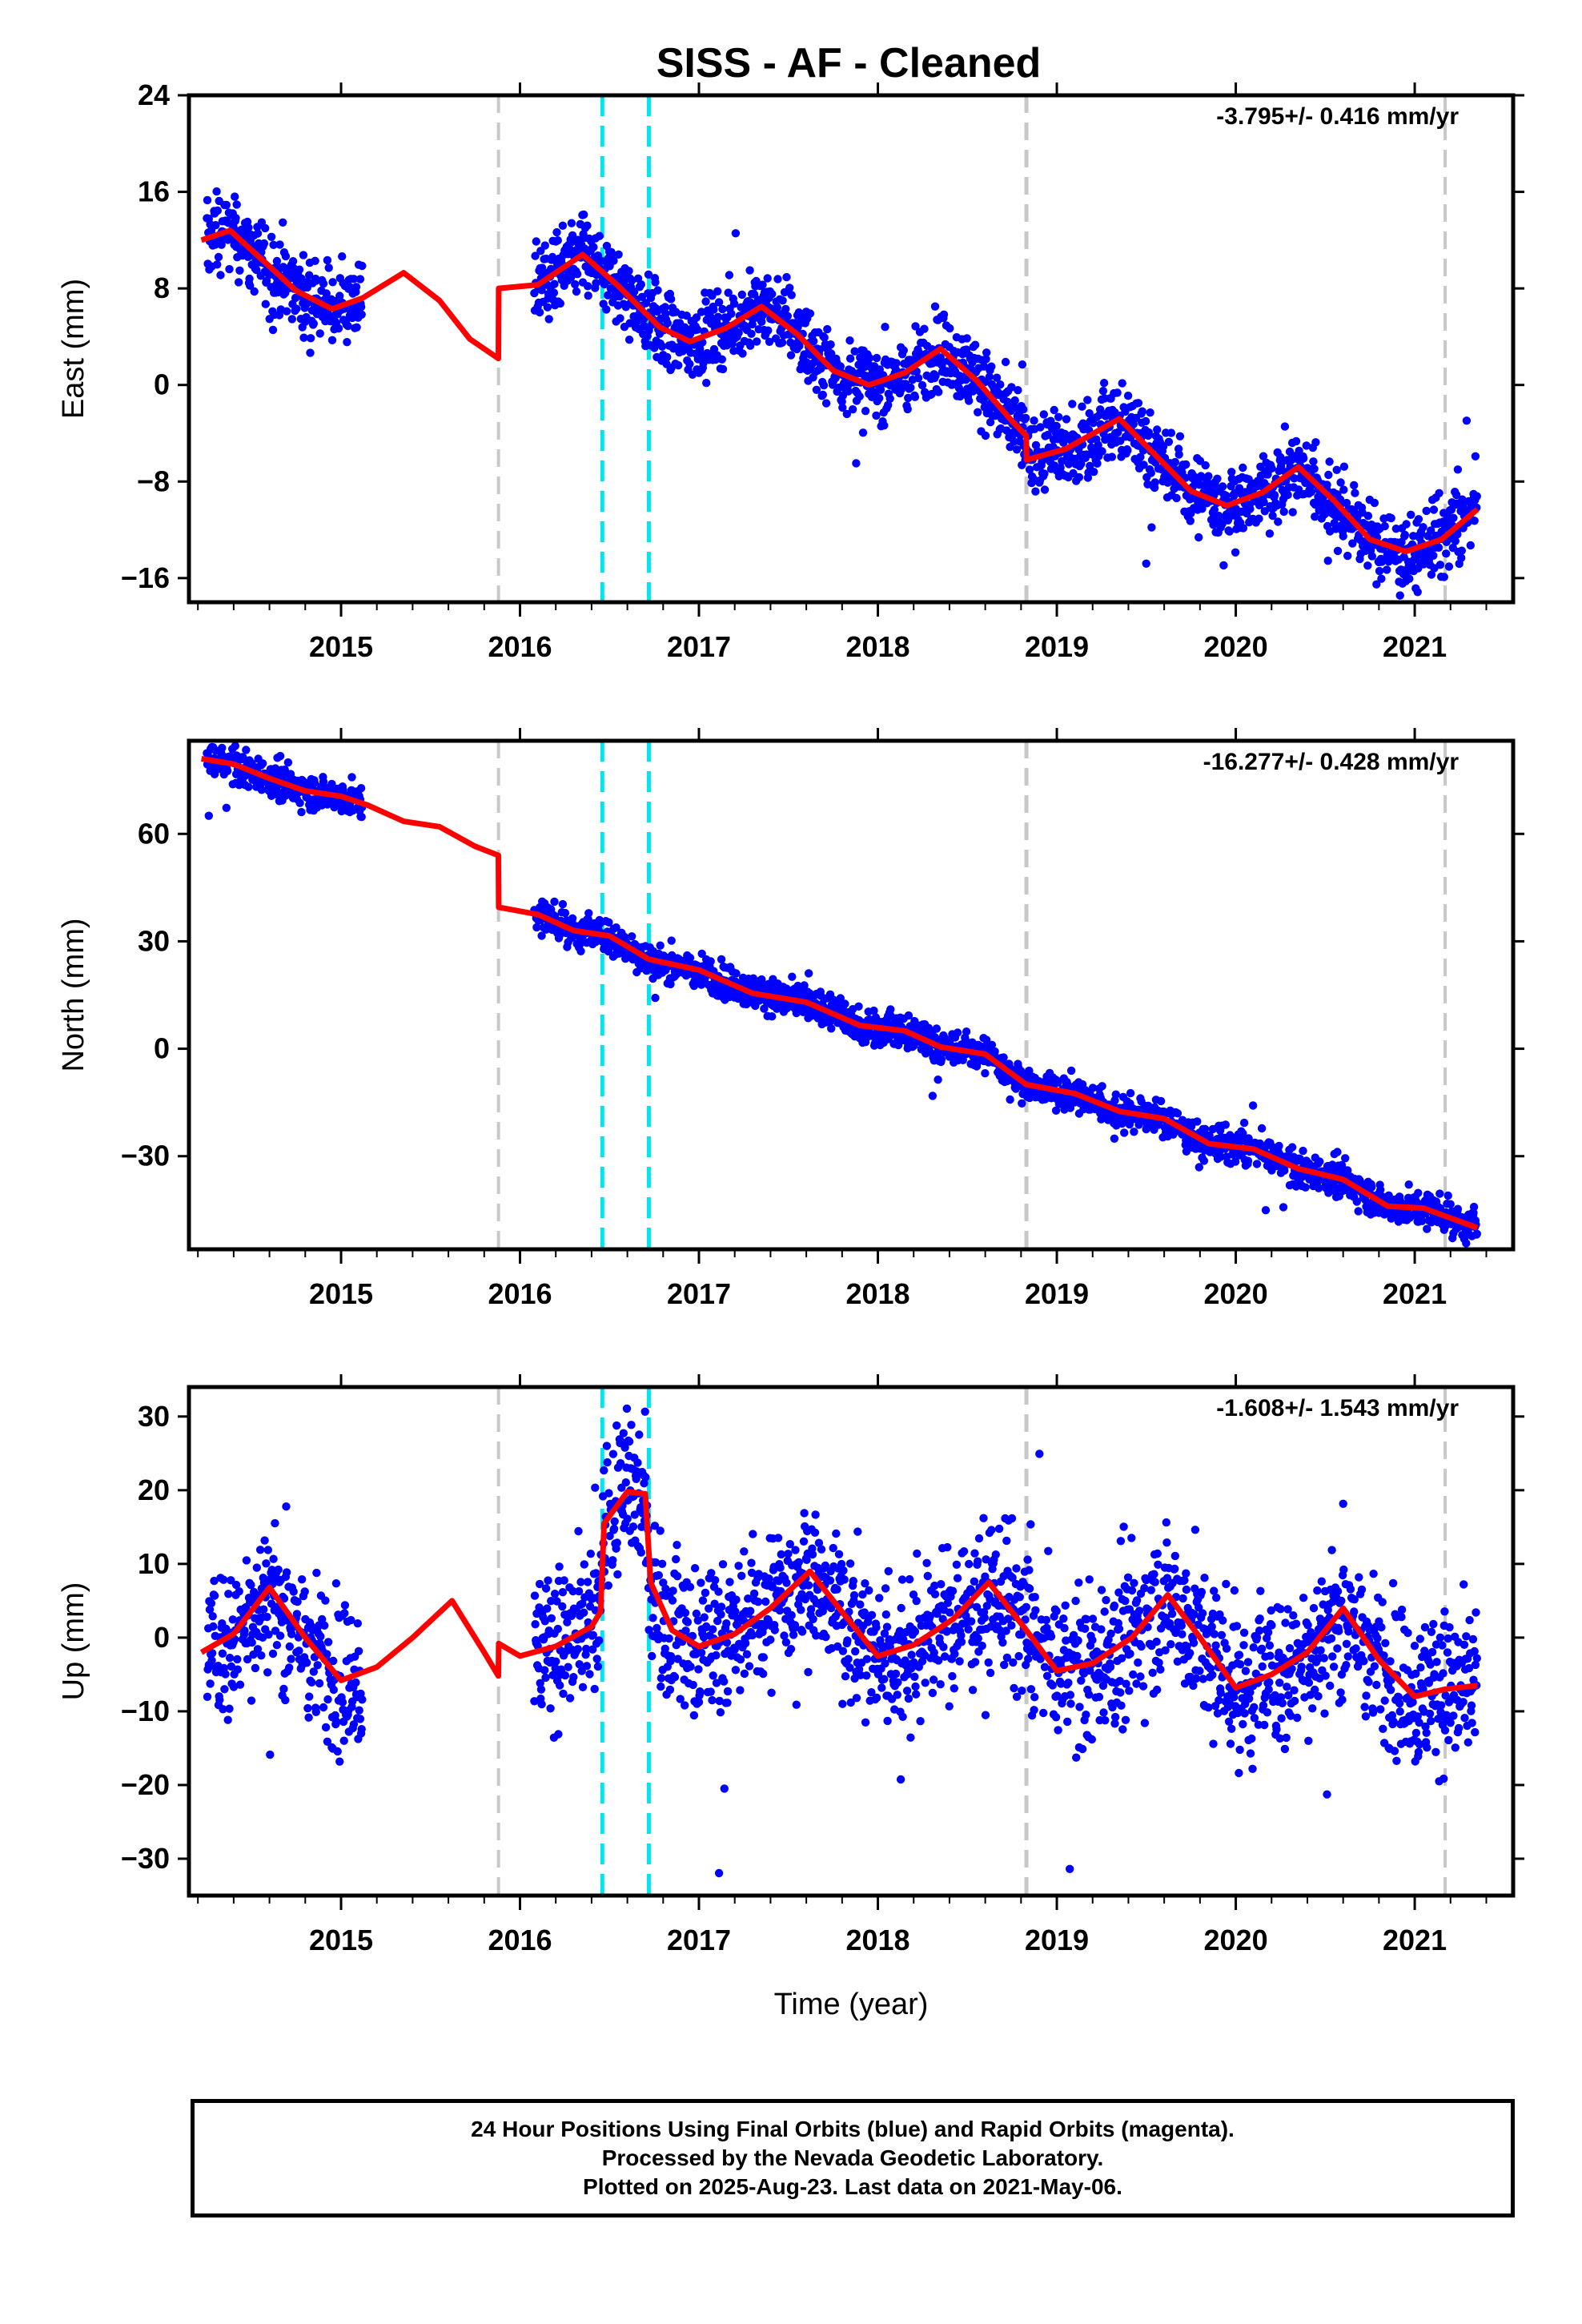 This screenshot has width=1582, height=2324. I want to click on y-tick-label: −16, so click(145, 577).